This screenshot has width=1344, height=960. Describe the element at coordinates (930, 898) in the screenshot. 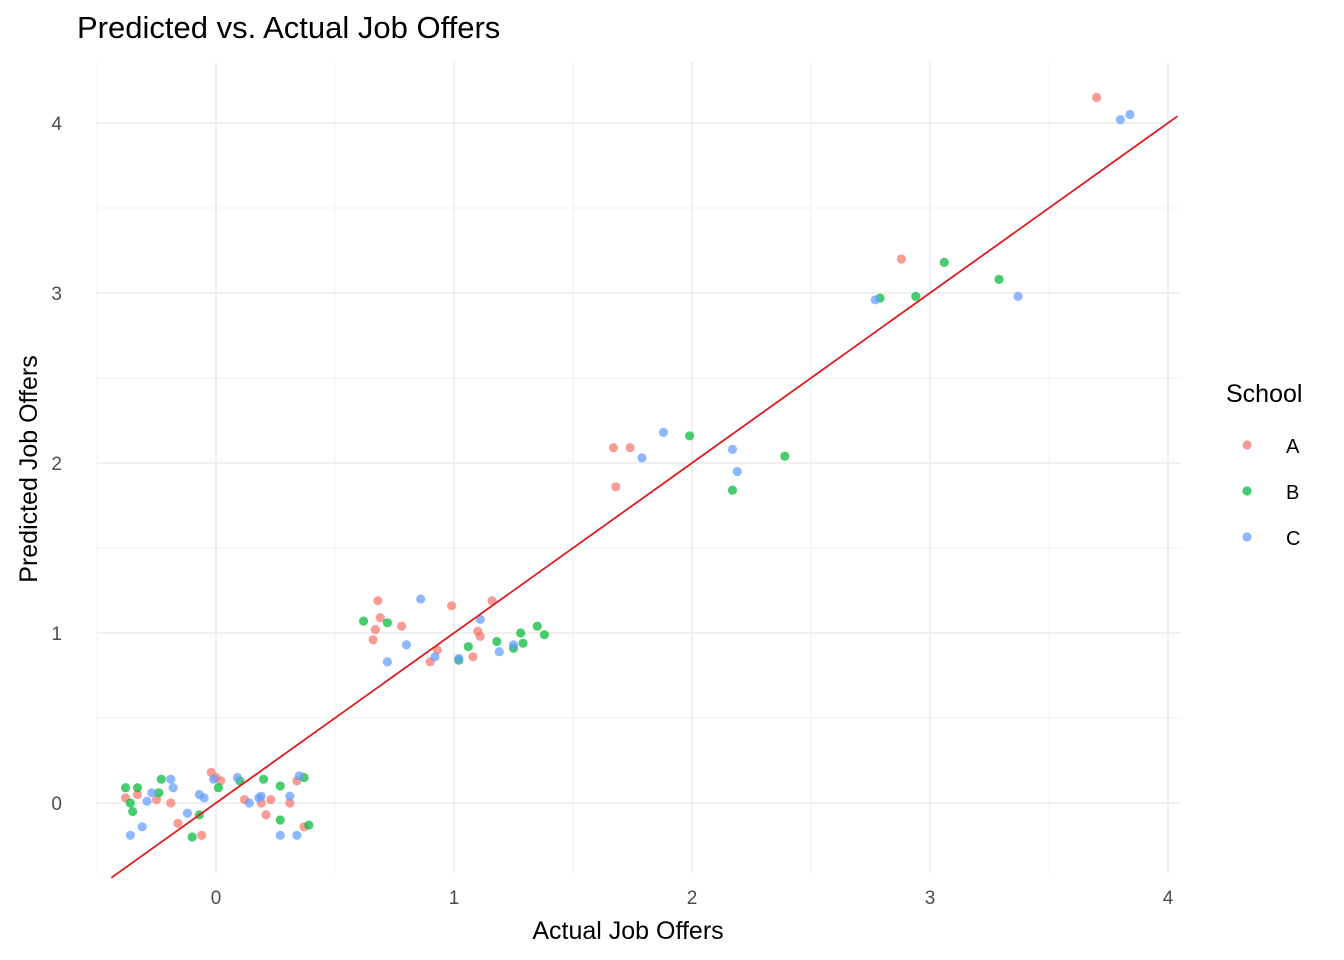

I see `x-tick-label: 3` at that location.